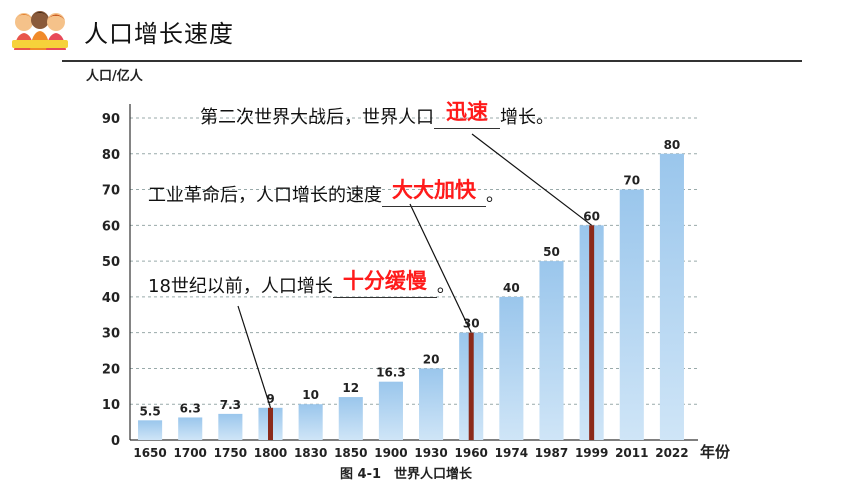  I want to click on answer-text: 大大加快, so click(434, 190).